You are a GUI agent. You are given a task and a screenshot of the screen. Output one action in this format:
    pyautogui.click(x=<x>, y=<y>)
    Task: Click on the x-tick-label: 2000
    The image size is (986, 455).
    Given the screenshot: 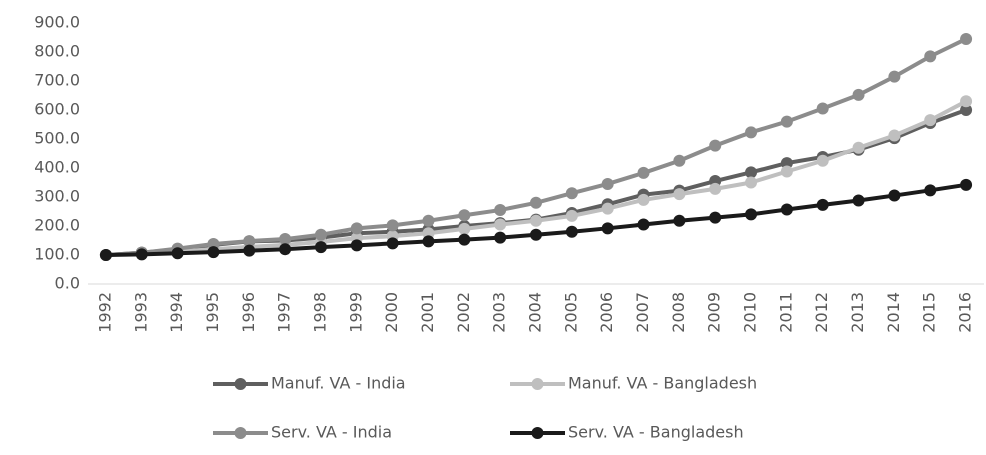 What is the action you would take?
    pyautogui.click(x=391, y=312)
    